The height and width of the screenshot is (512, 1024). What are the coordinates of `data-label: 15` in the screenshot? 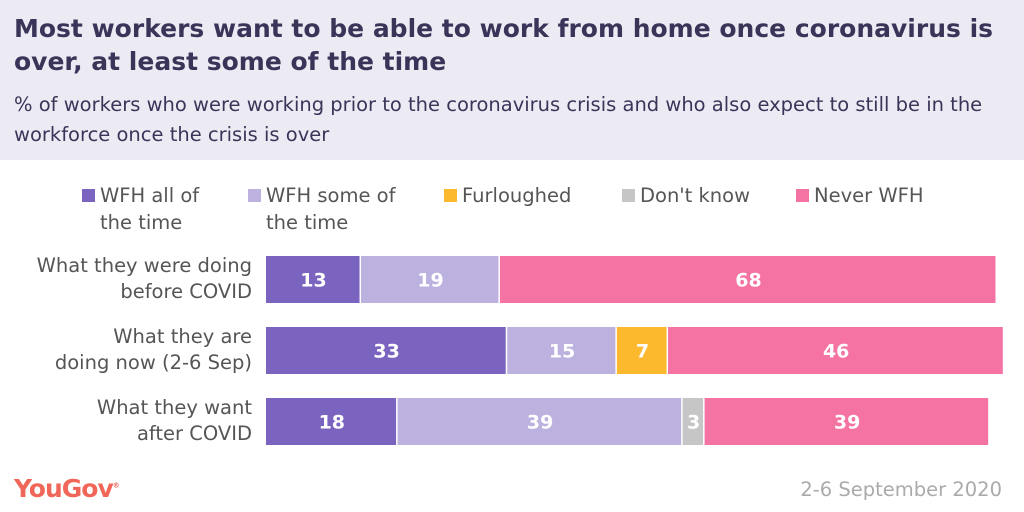 It's located at (562, 352).